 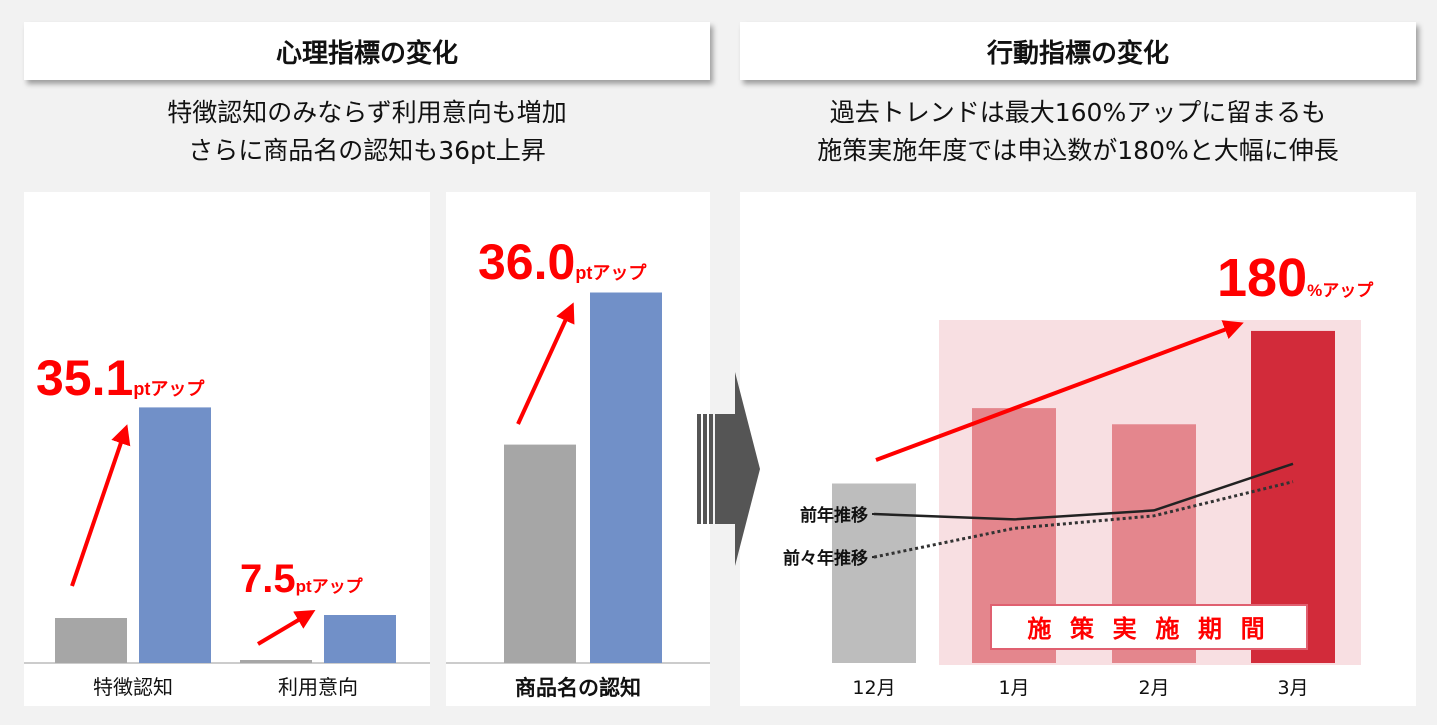 I want to click on product-name-panel, so click(x=578, y=449).